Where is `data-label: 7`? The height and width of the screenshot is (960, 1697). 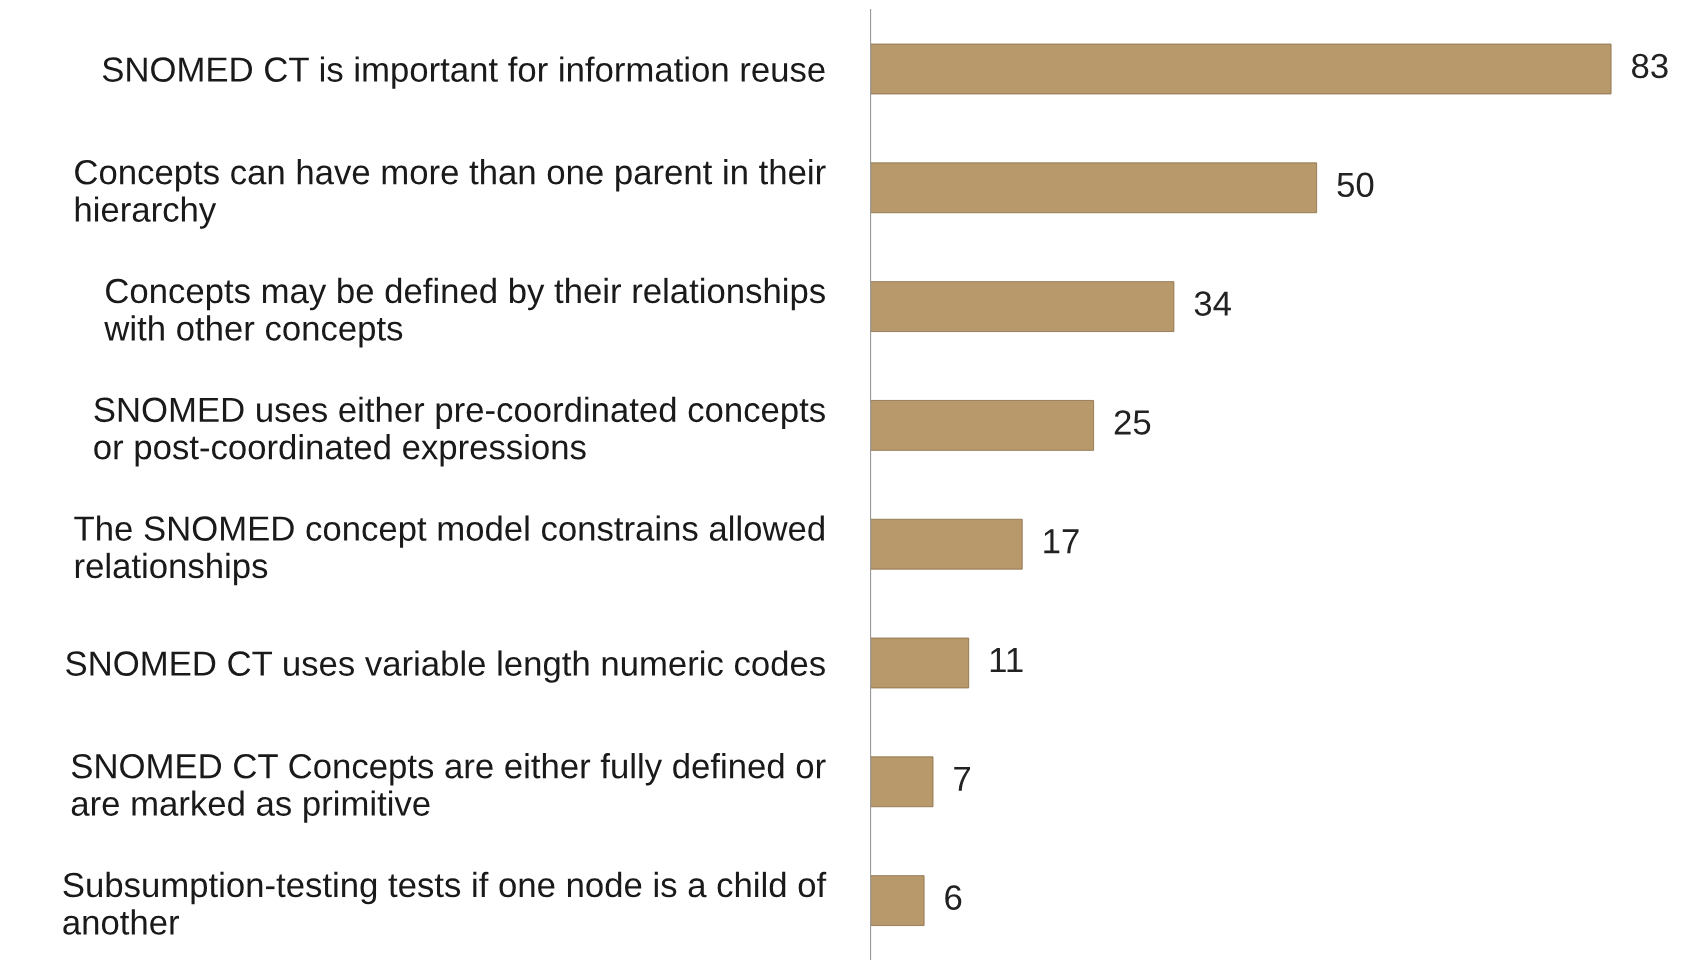 data-label: 7 is located at coordinates (962, 778).